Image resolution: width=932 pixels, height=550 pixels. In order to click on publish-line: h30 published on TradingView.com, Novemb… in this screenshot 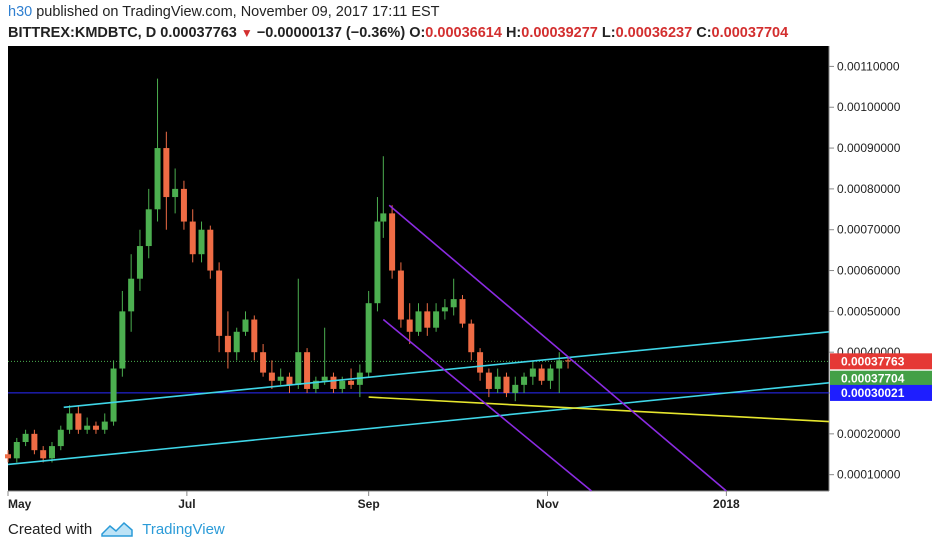, I will do `click(466, 12)`.